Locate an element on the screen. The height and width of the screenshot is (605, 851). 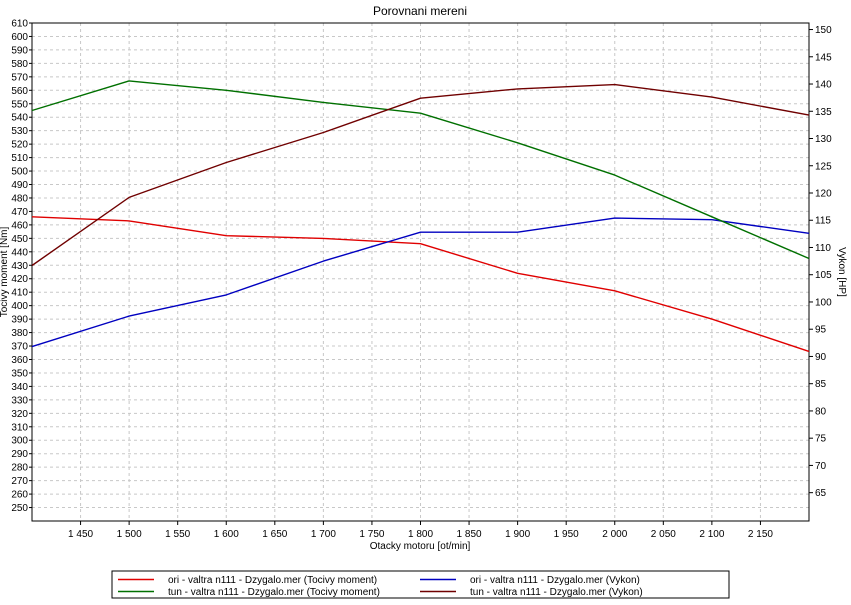
x-tick-label: 1 600 is located at coordinates (226, 534).